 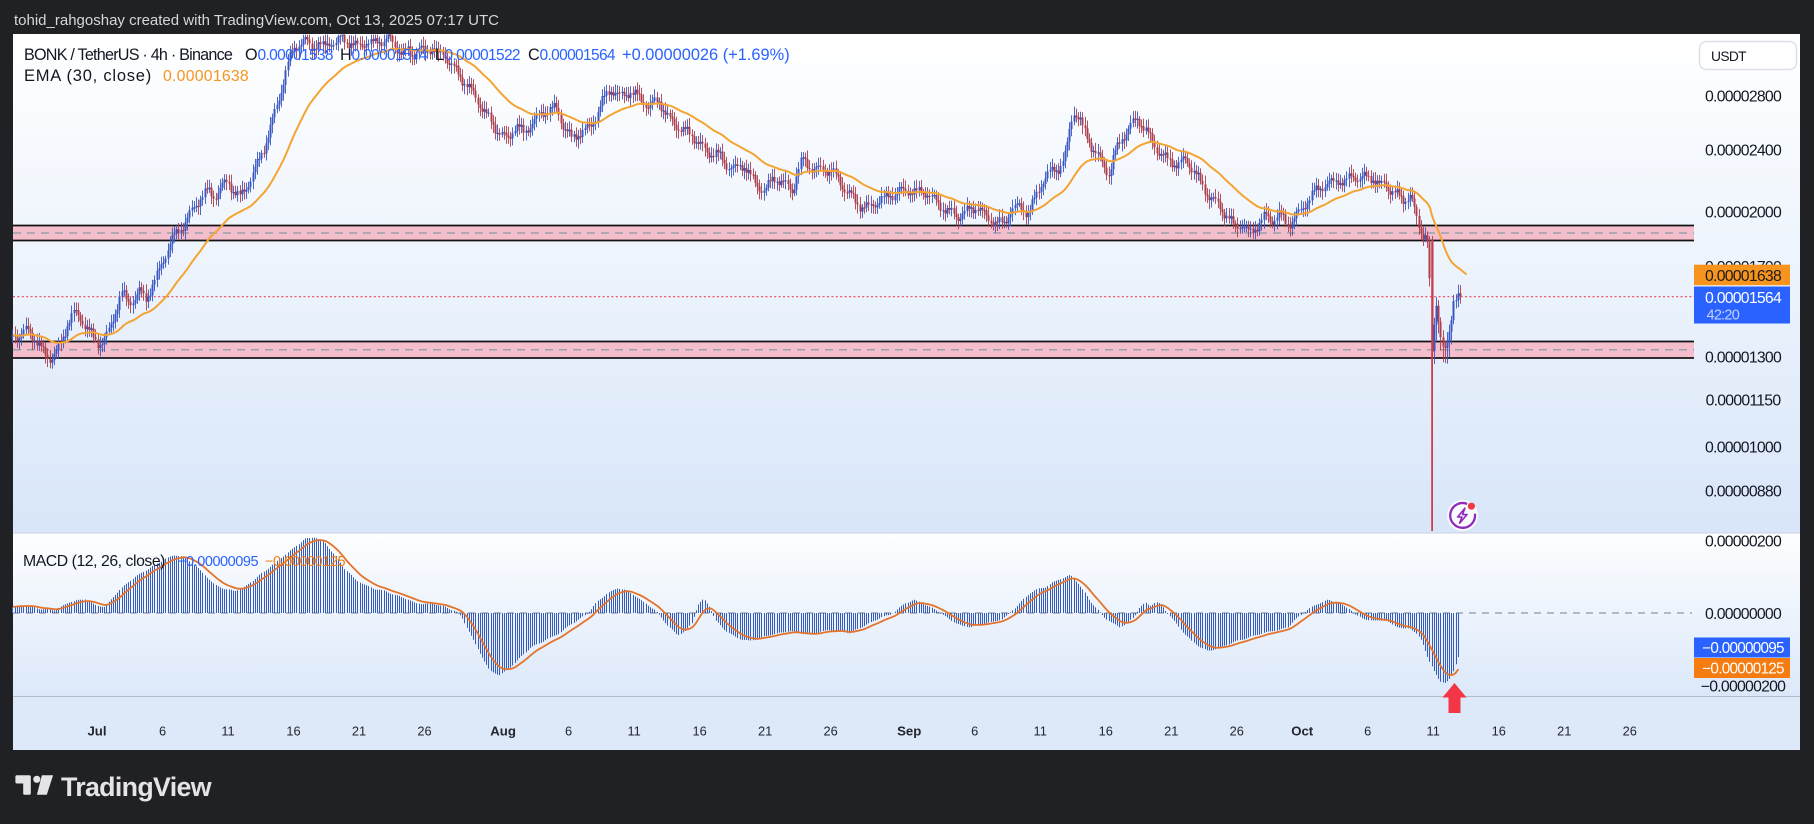 What do you see at coordinates (909, 731) in the screenshot?
I see `svg-text: Sep` at bounding box center [909, 731].